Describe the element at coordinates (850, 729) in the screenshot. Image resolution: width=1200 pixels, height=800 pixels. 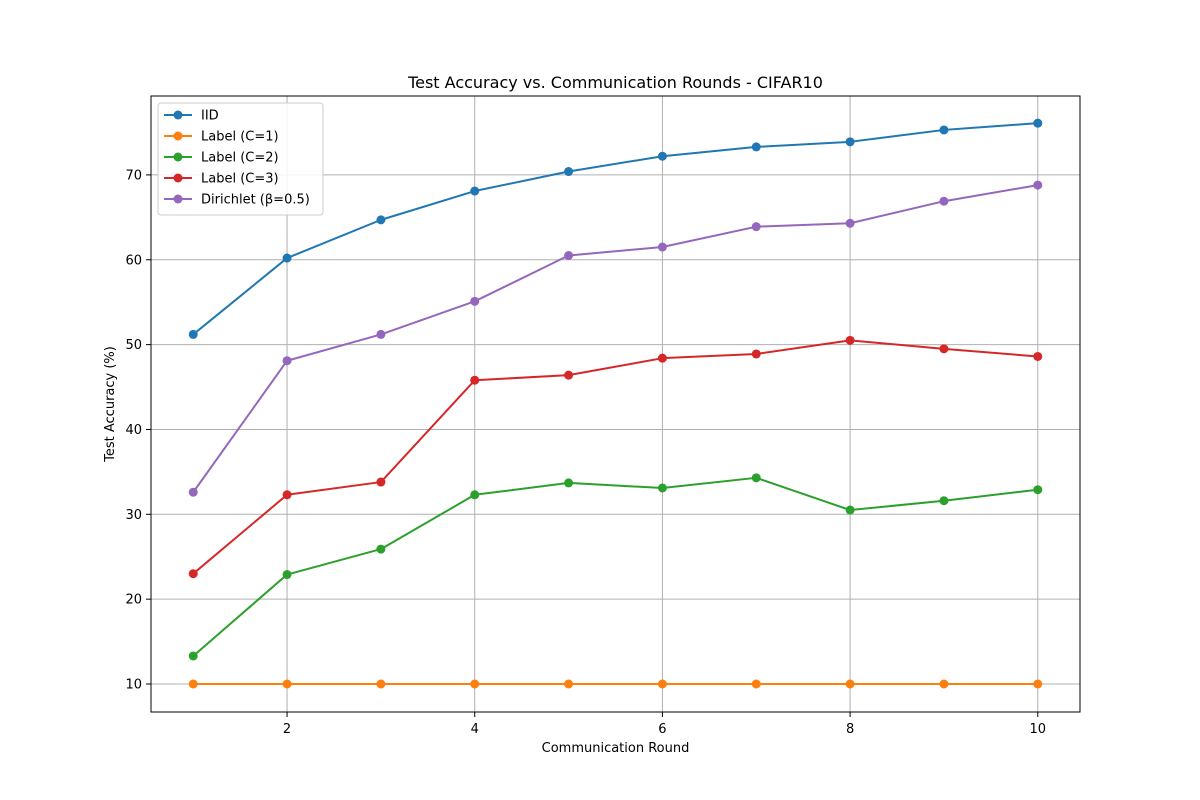
I see `x-tick-label: 8` at that location.